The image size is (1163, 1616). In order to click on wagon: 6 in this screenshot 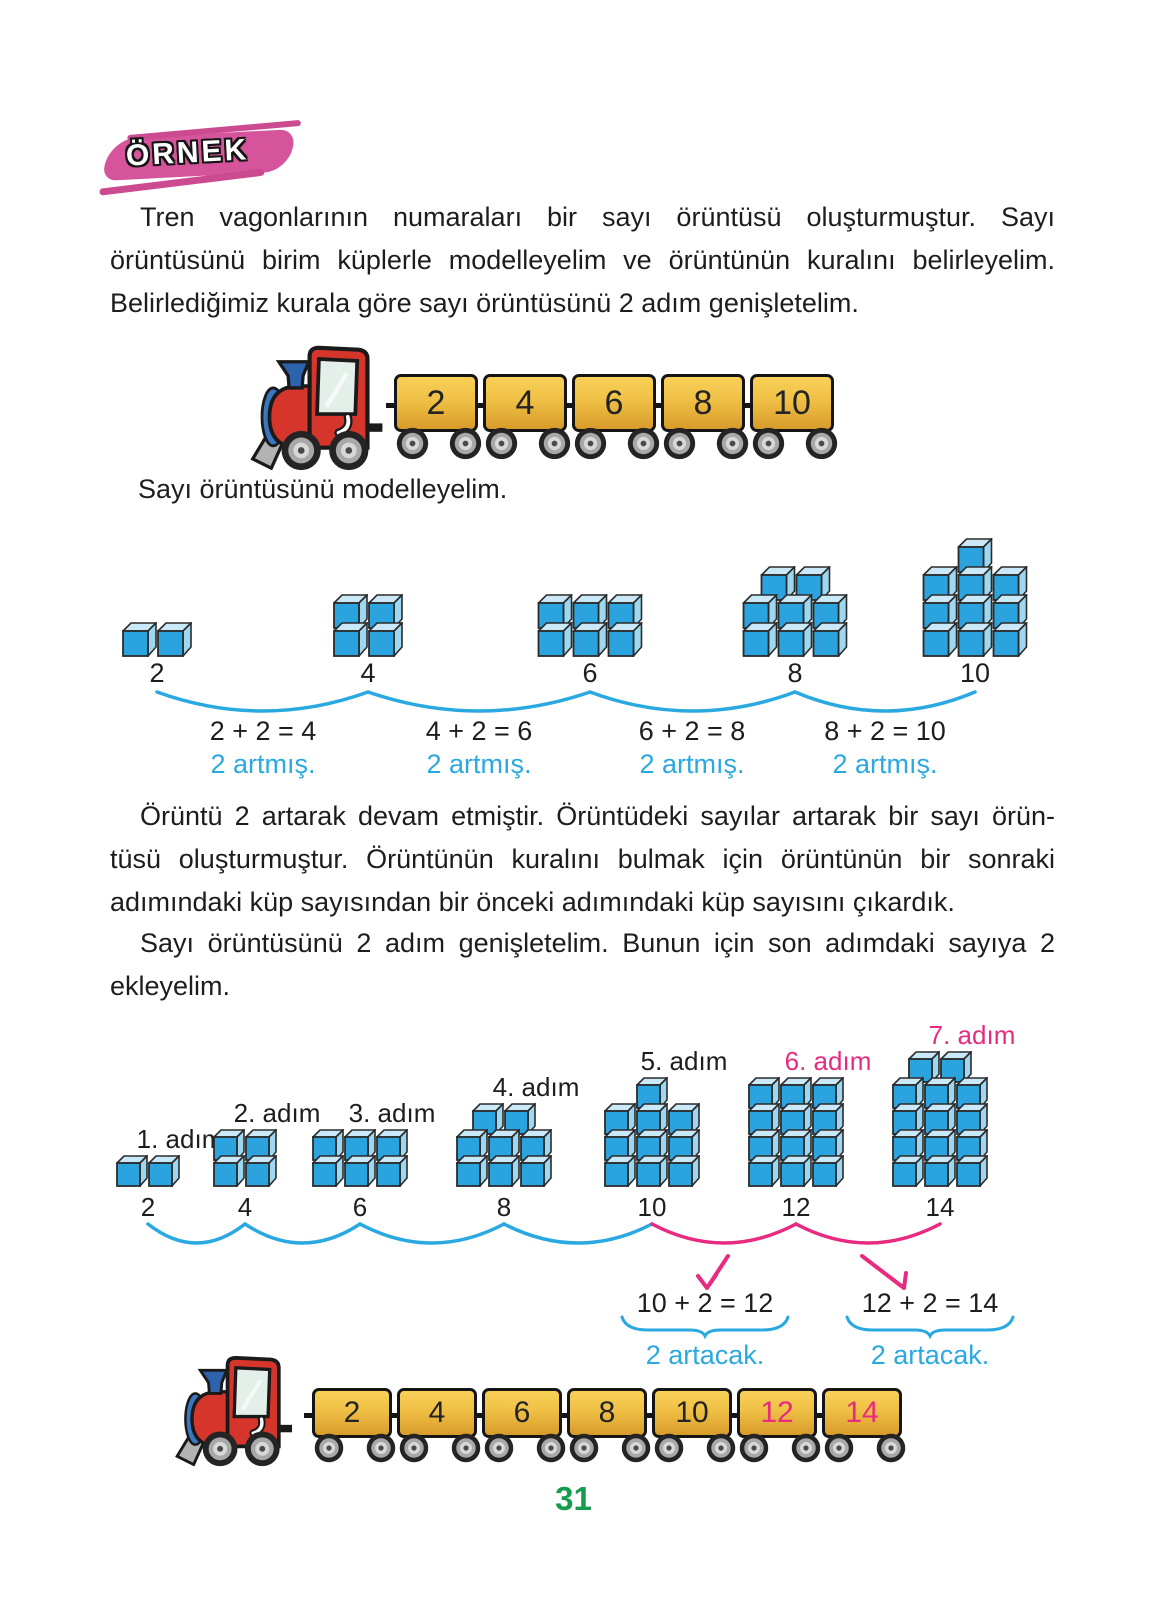, I will do `click(523, 1425)`.